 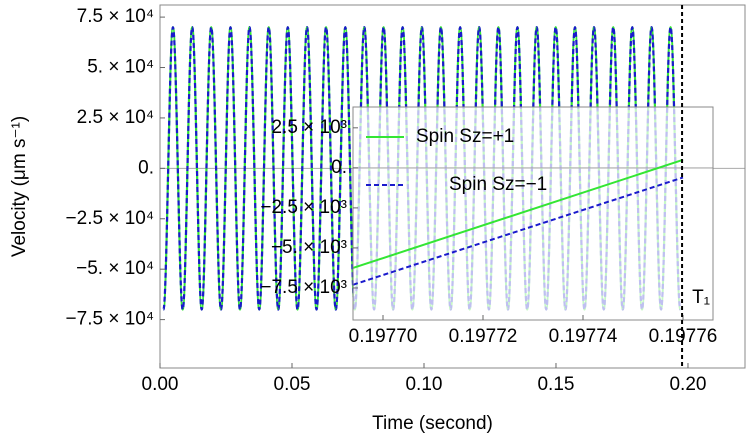 I want to click on y-axis-label: Velocity (μm s⁻¹), so click(x=19, y=186).